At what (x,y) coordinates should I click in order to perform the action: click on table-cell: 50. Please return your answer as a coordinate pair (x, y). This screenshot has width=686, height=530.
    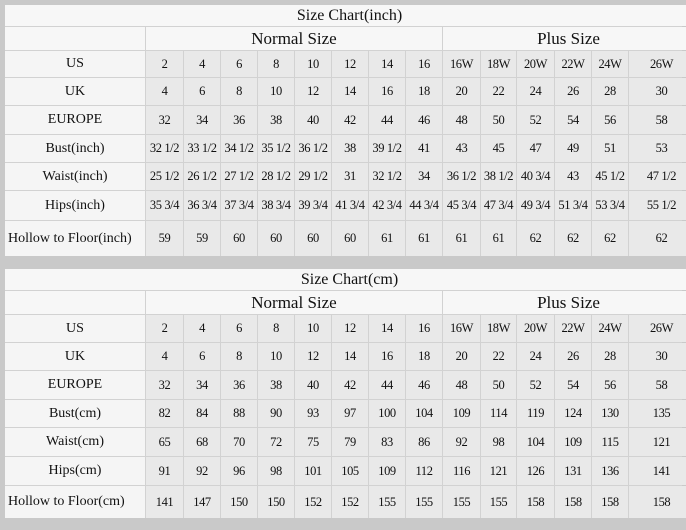
    Looking at the image, I should click on (498, 120).